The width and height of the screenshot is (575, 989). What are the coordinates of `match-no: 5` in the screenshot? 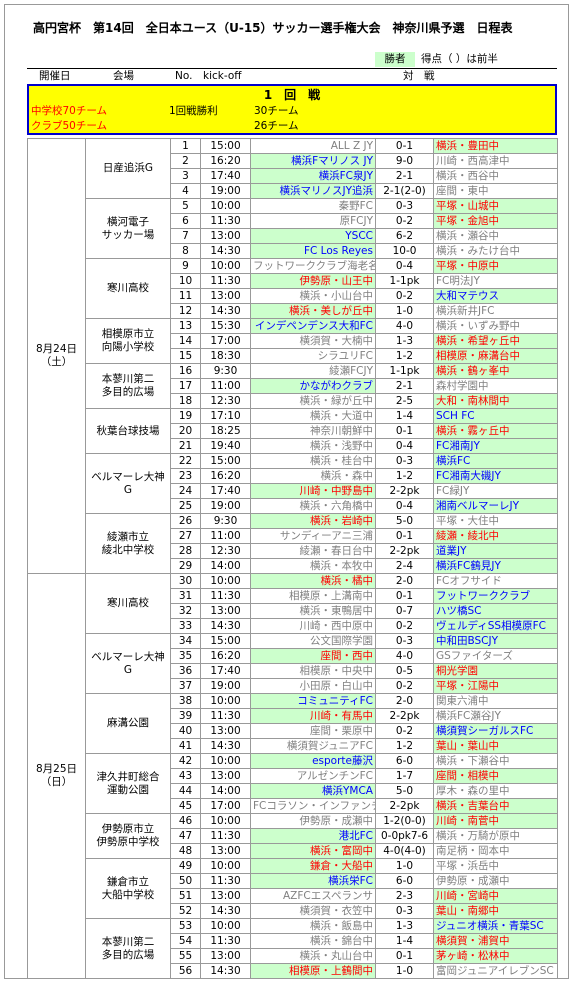 It's located at (185, 206).